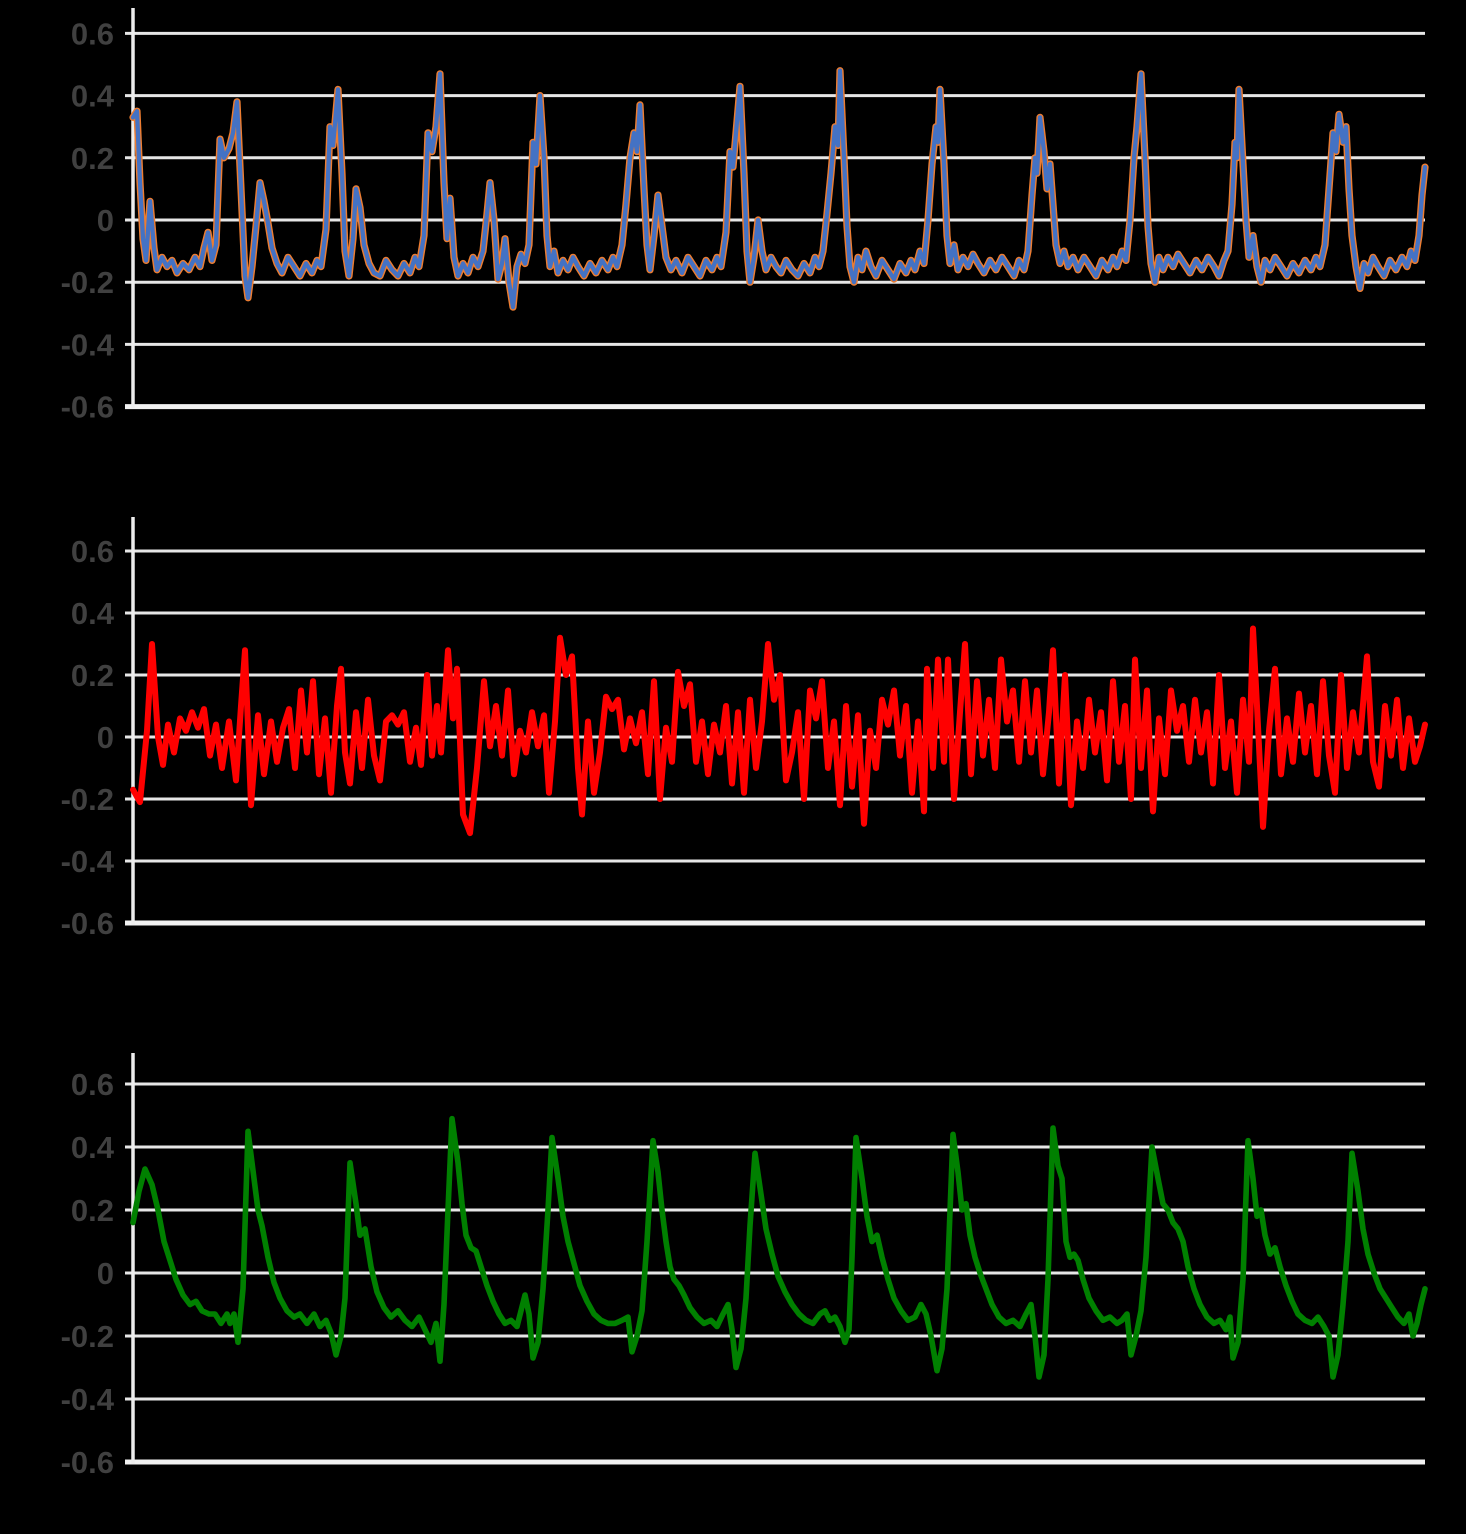 The image size is (1466, 1534). I want to click on series-line-high-frequency-component, so click(779, 731).